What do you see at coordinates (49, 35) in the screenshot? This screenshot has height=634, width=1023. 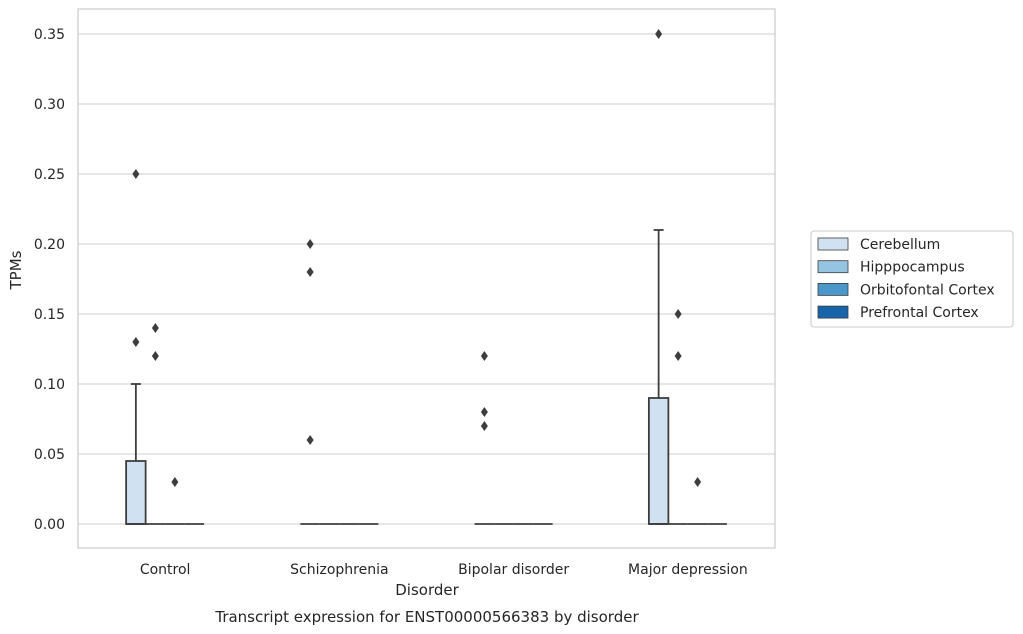 I see `y-tick-label: 0.35` at bounding box center [49, 35].